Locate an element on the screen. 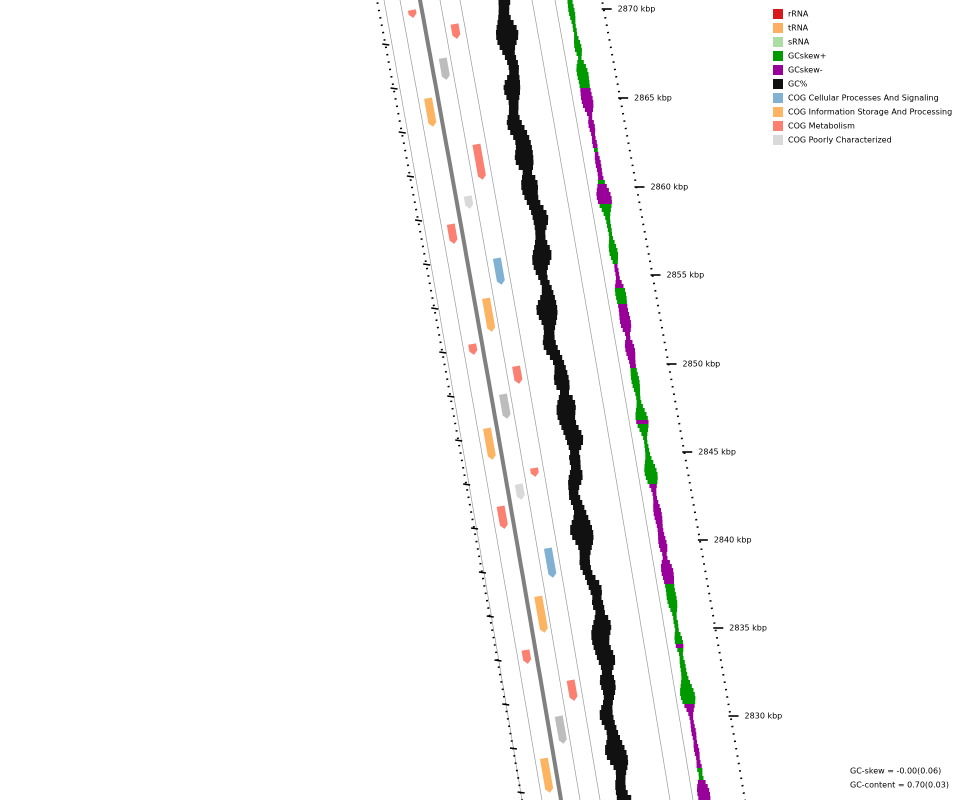 Image resolution: width=960 pixels, height=800 pixels. legend-label: COG Metabolism is located at coordinates (821, 126).